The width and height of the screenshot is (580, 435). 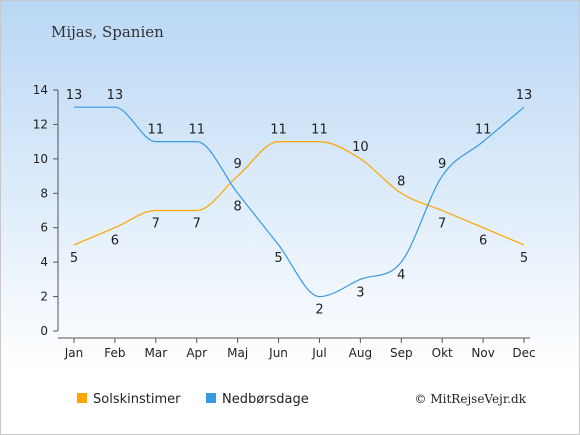 I want to click on x-tick-label: Feb, so click(x=114, y=353).